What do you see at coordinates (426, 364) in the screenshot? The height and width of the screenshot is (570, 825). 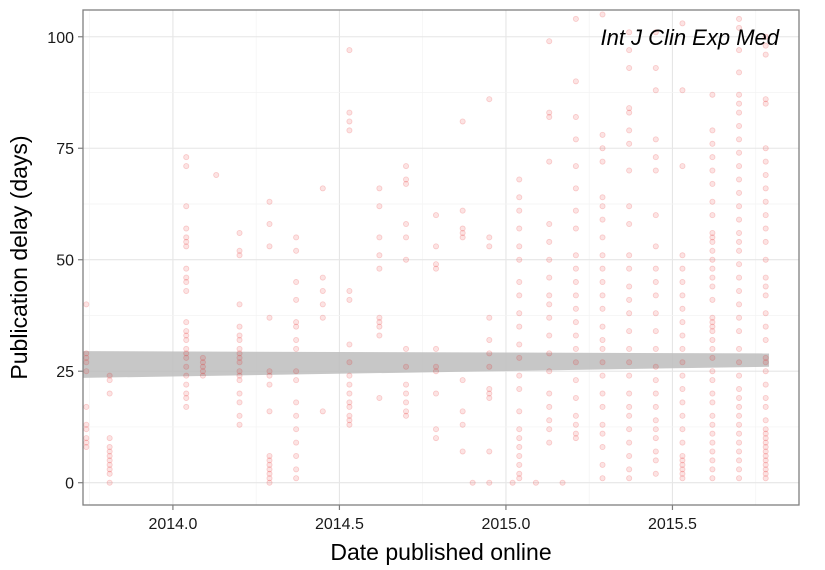 I see `confidence-band` at bounding box center [426, 364].